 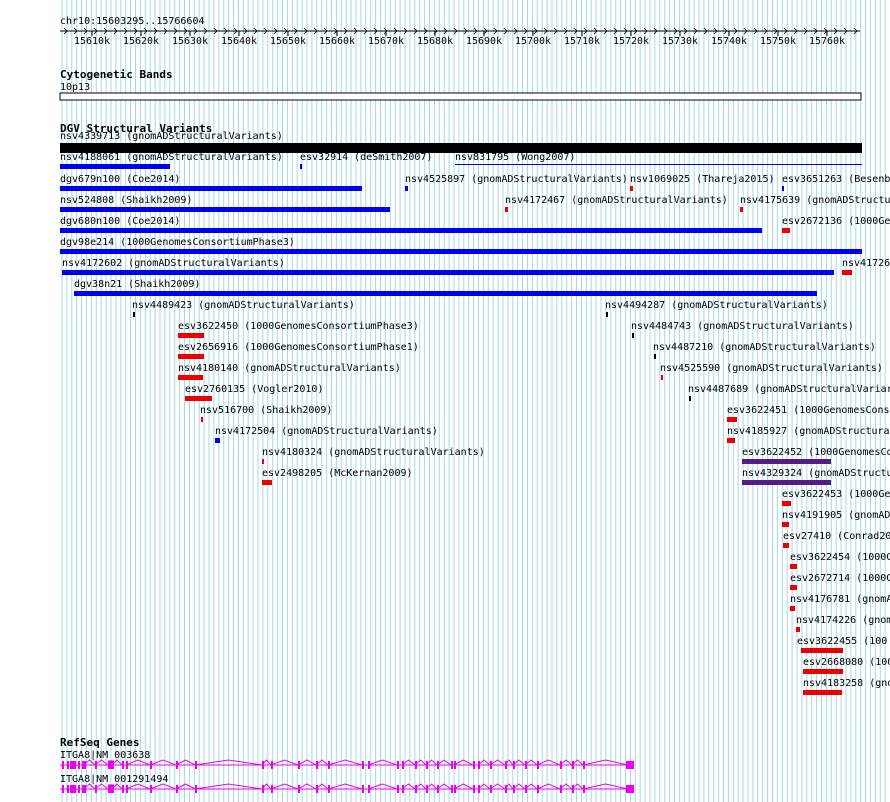 What do you see at coordinates (836, 224) in the screenshot?
I see `dgv-feature: esv2672136 (1000Ge` at bounding box center [836, 224].